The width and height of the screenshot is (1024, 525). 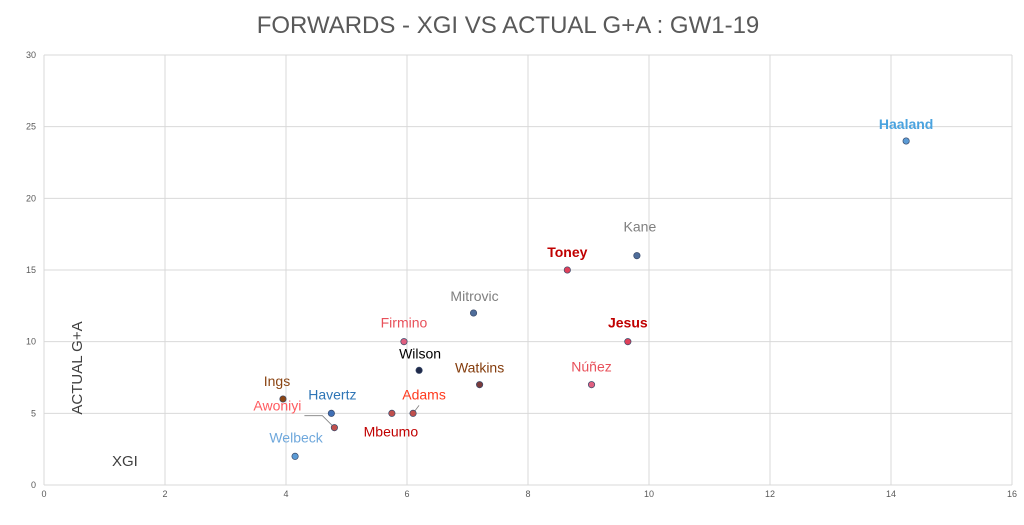 What do you see at coordinates (33, 413) in the screenshot?
I see `y-tick-label-1: 5` at bounding box center [33, 413].